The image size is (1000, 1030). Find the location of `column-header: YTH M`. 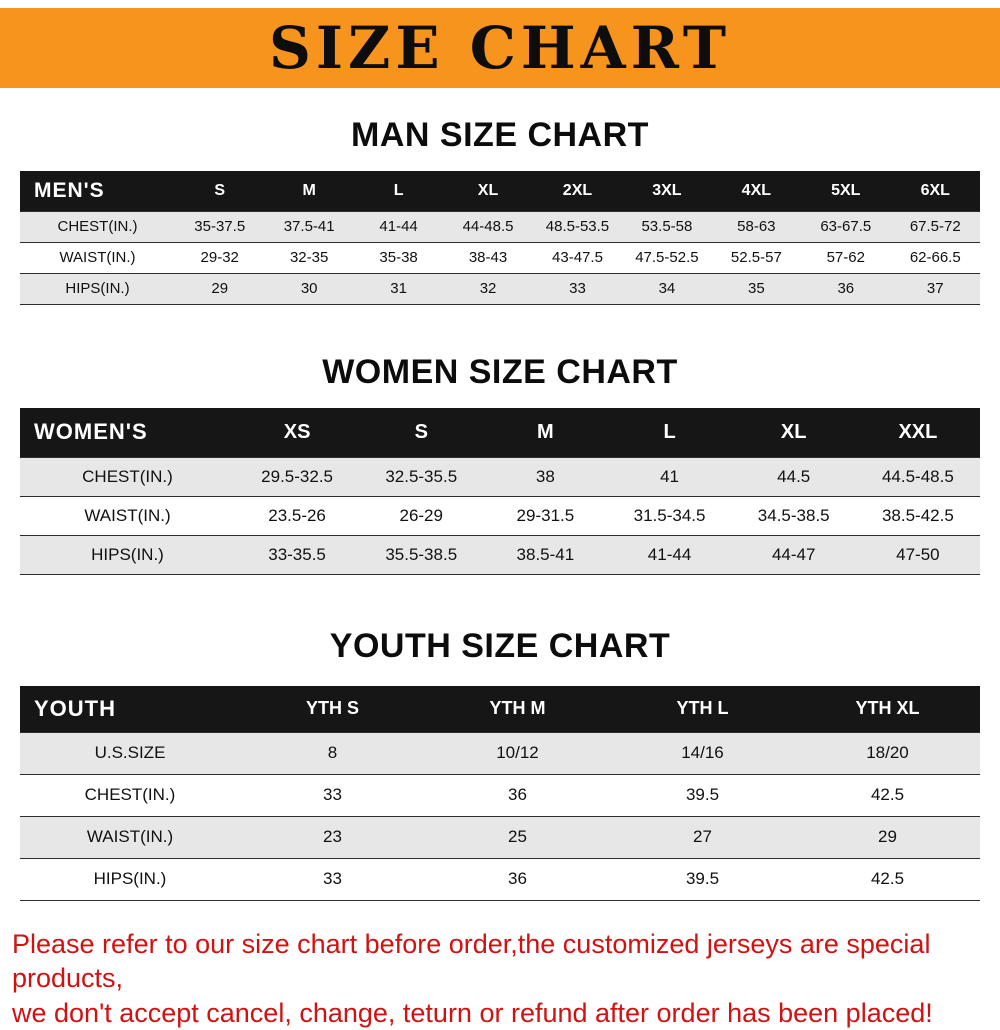

column-header: YTH M is located at coordinates (517, 709).